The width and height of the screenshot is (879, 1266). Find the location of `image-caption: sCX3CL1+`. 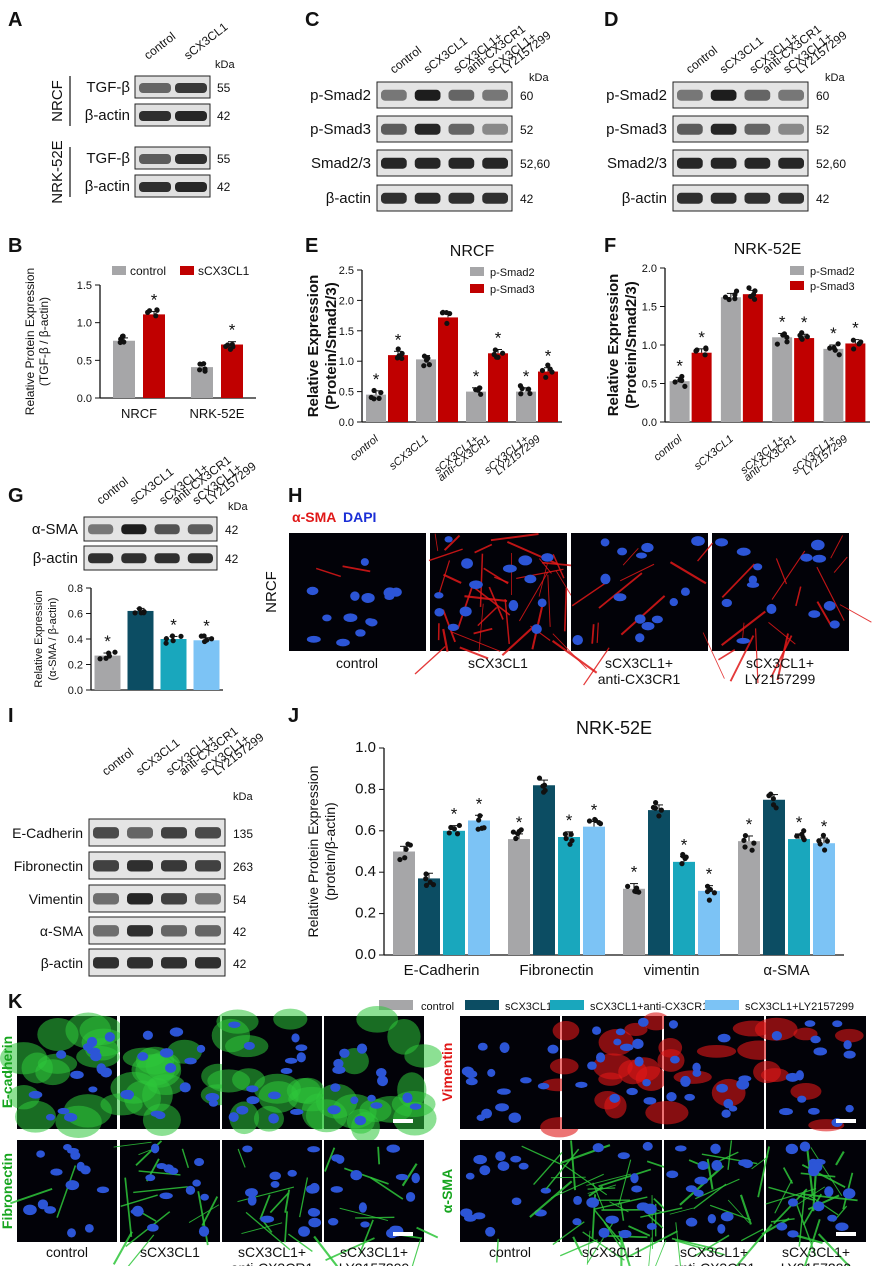

image-caption: sCX3CL1+ is located at coordinates (272, 1252).